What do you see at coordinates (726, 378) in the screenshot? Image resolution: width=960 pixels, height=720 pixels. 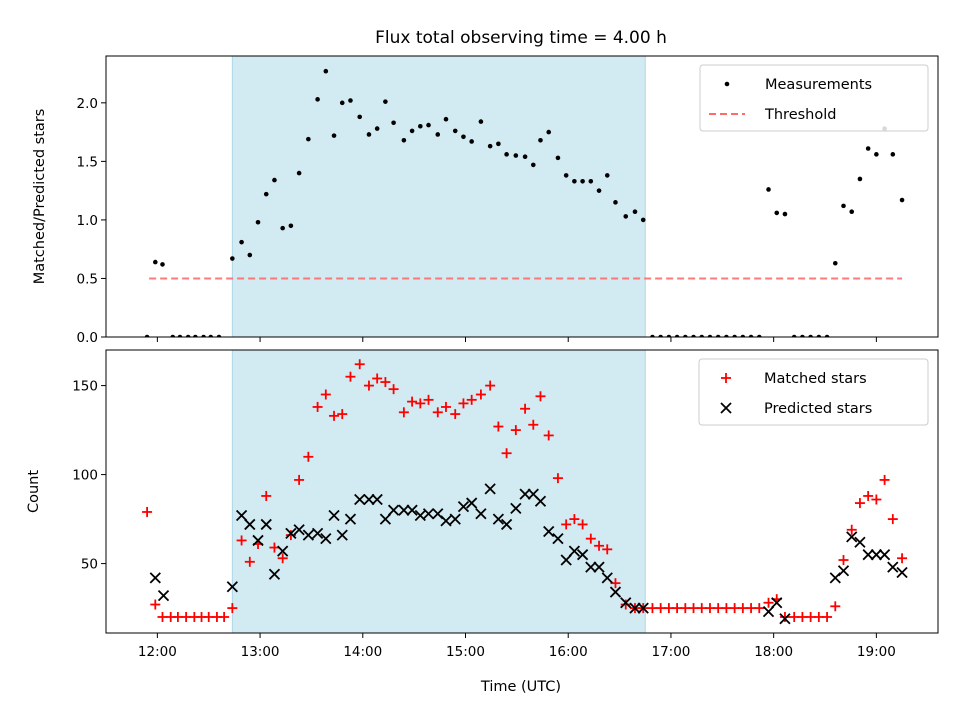 I see `legend-marker` at bounding box center [726, 378].